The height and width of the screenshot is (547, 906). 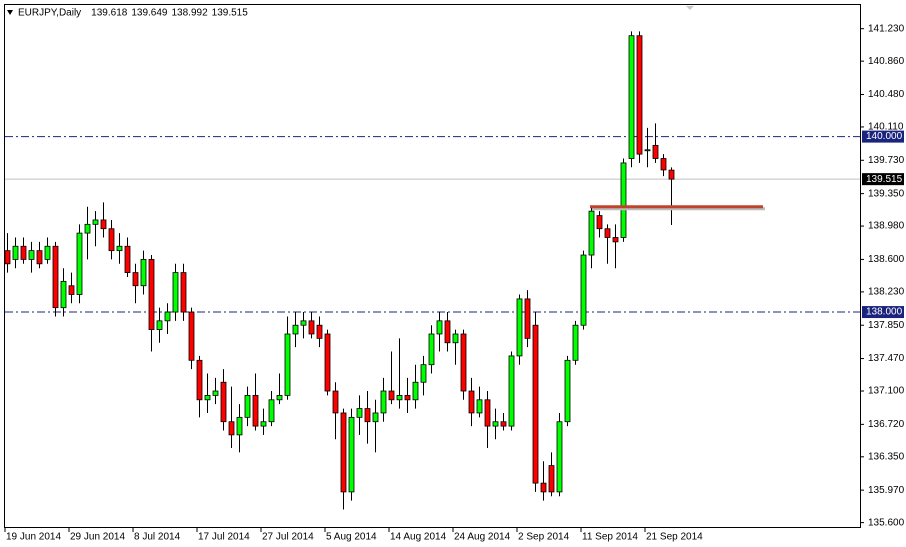 I want to click on y-tick-label: 139.730, so click(x=886, y=160).